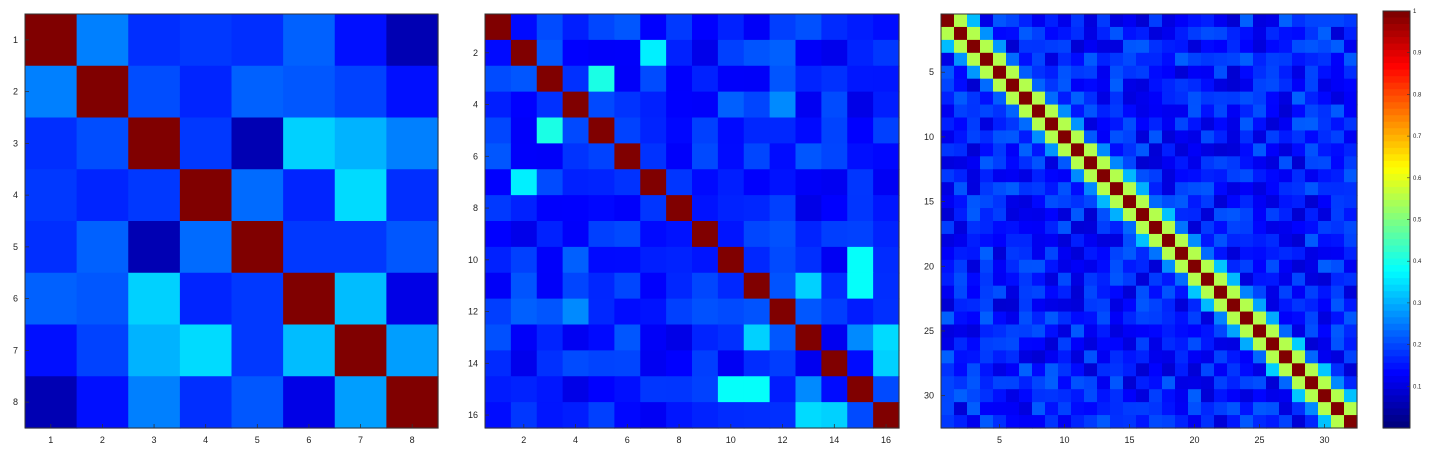 Image resolution: width=1440 pixels, height=457 pixels. Describe the element at coordinates (308, 440) in the screenshot. I see `x-tick-label: 6` at that location.